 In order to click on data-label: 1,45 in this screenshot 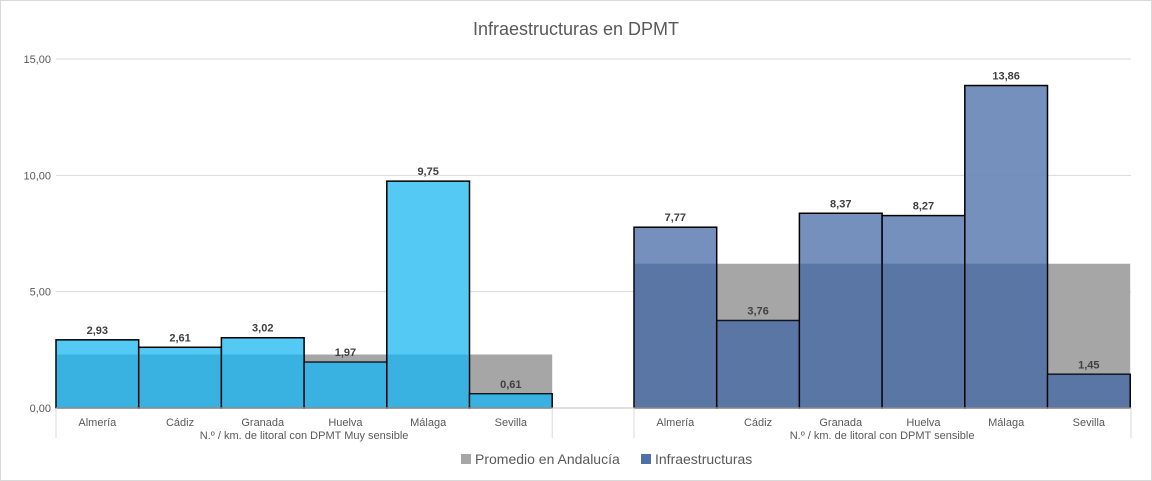, I will do `click(1088, 365)`.